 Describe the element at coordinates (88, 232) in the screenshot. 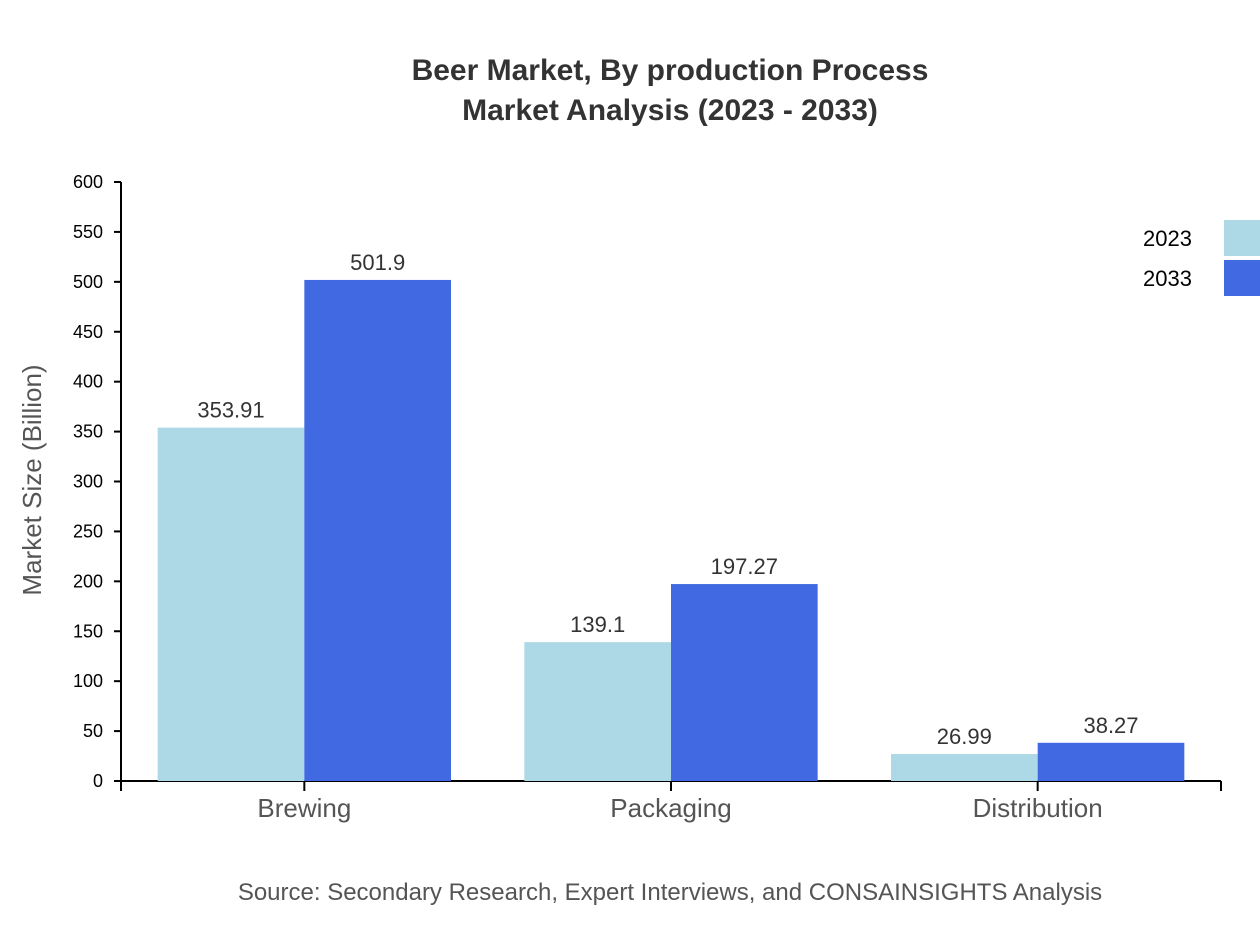

I see `y-tick-label: 550` at that location.